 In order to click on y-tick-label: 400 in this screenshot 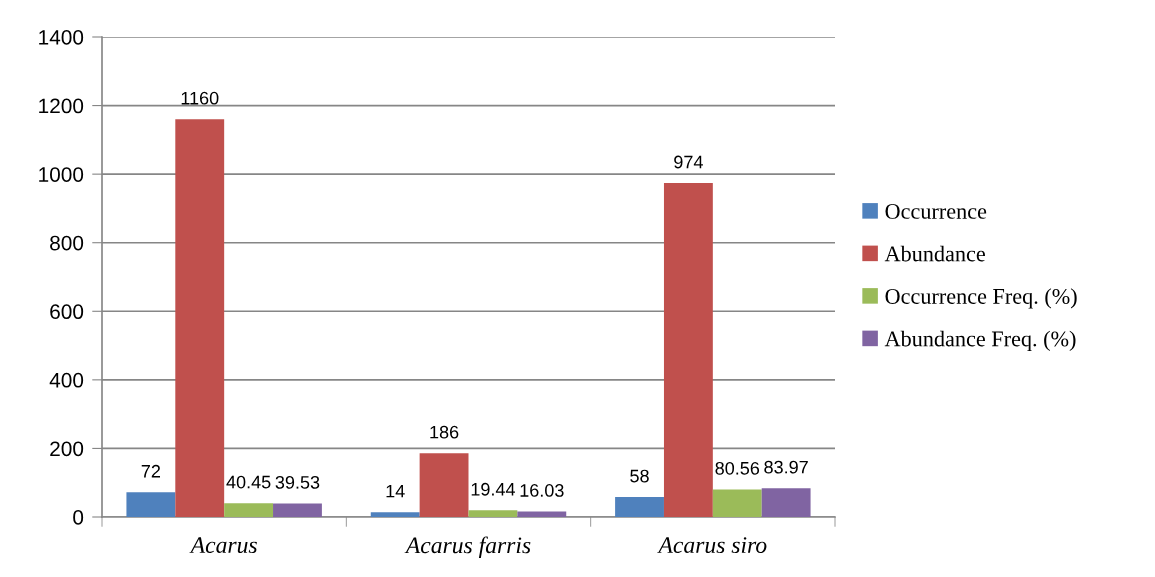, I will do `click(66, 380)`.